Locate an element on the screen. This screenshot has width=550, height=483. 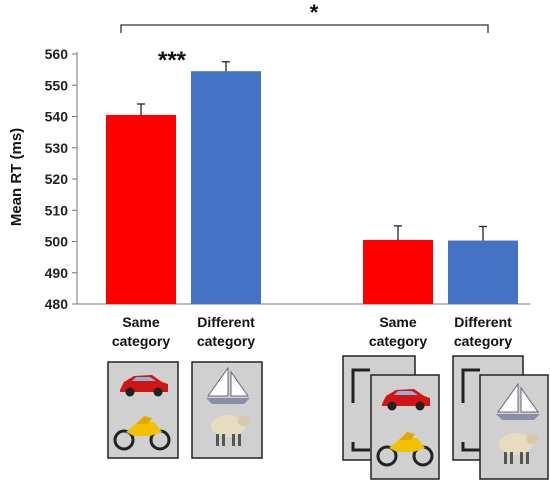
stimulus-different-category-sequence is located at coordinates (500, 417).